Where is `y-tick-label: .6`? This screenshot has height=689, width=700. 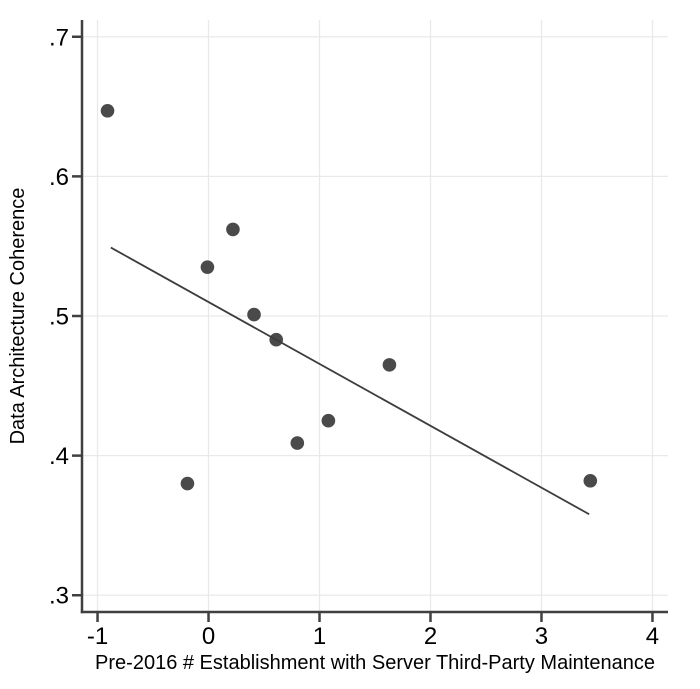
y-tick-label: .6 is located at coordinates (59, 177).